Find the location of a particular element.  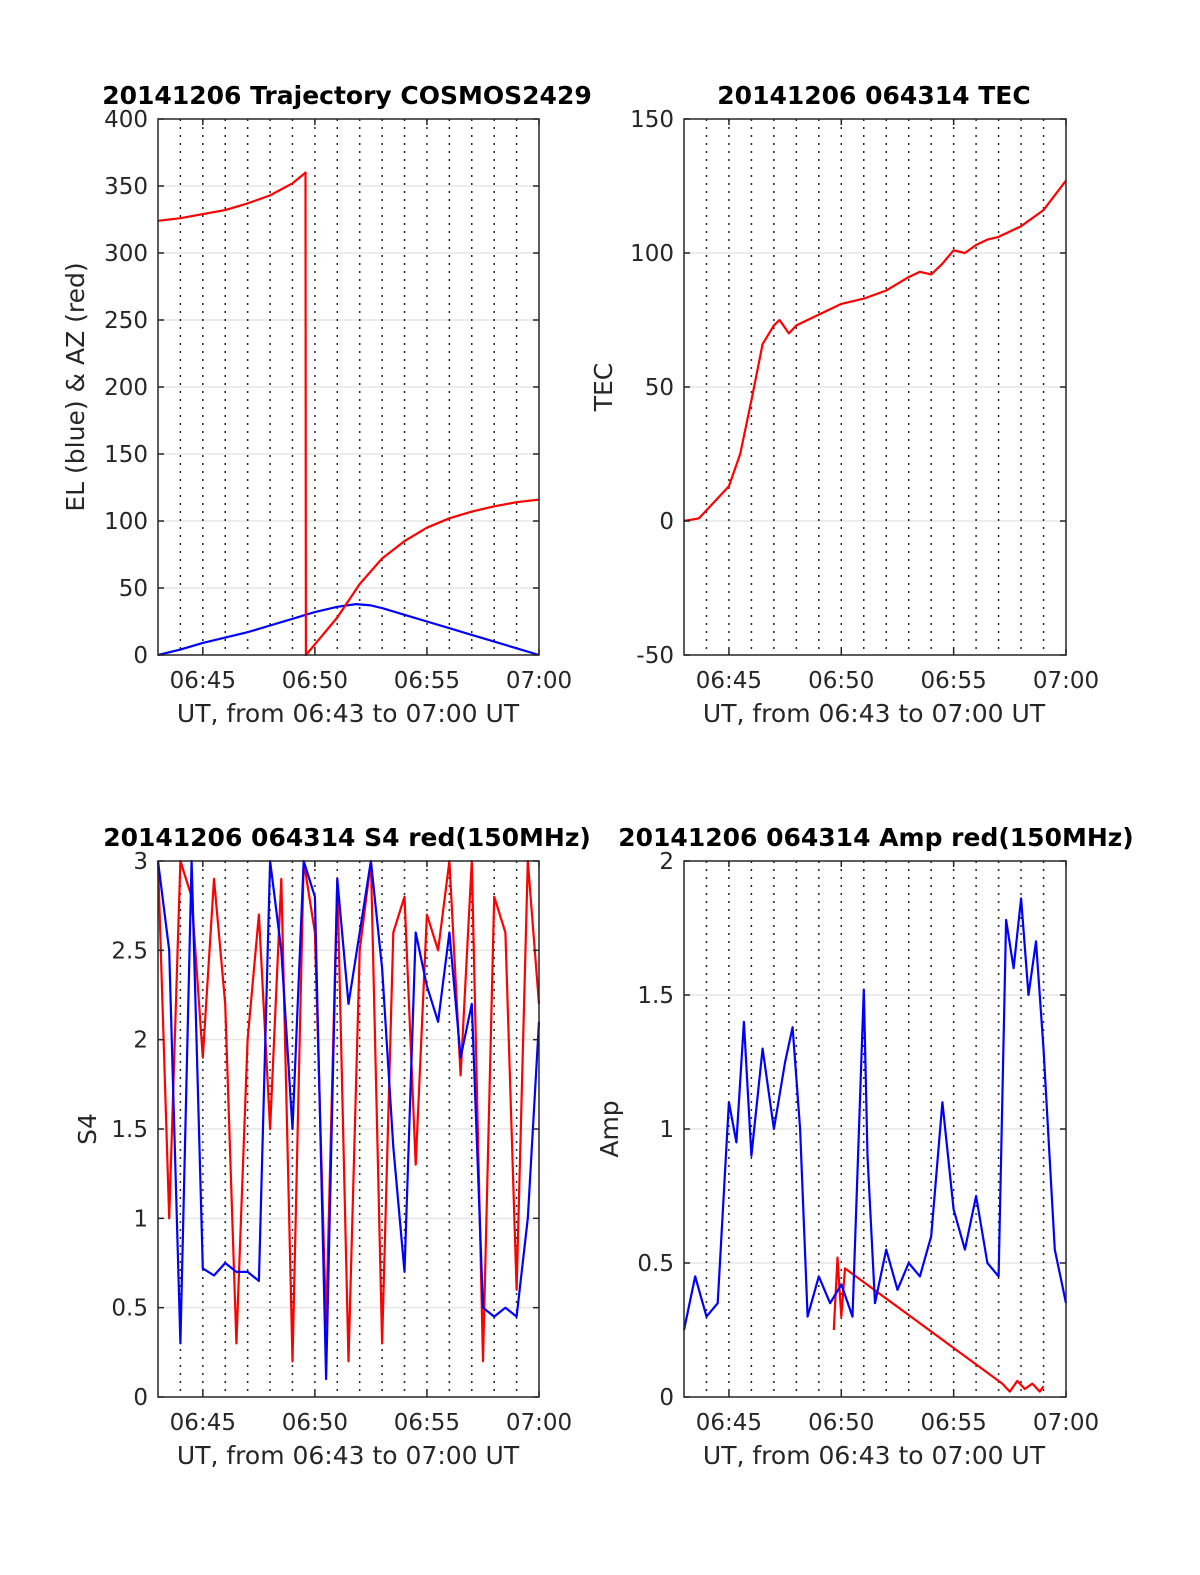

chart-title: 20141206 Trajectory COSMOS2429 is located at coordinates (347, 95).